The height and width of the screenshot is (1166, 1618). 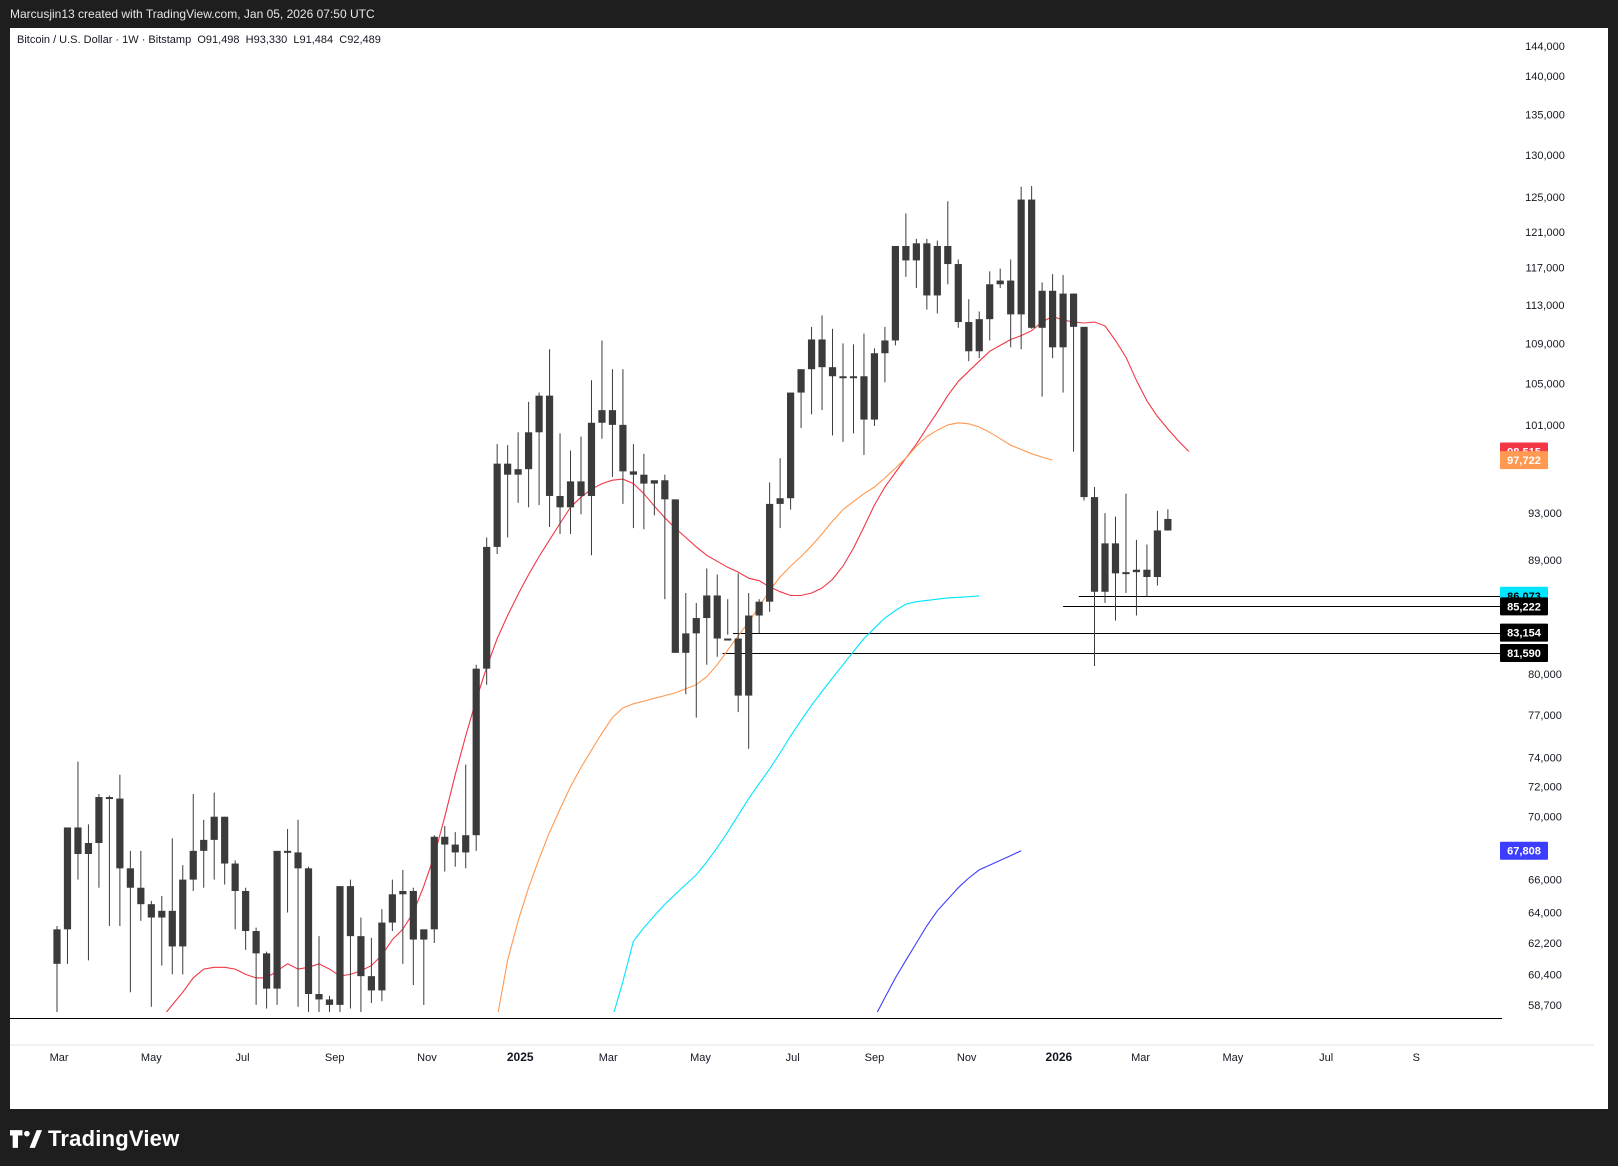 I want to click on footer-branding: TradingView, so click(x=94, y=1139).